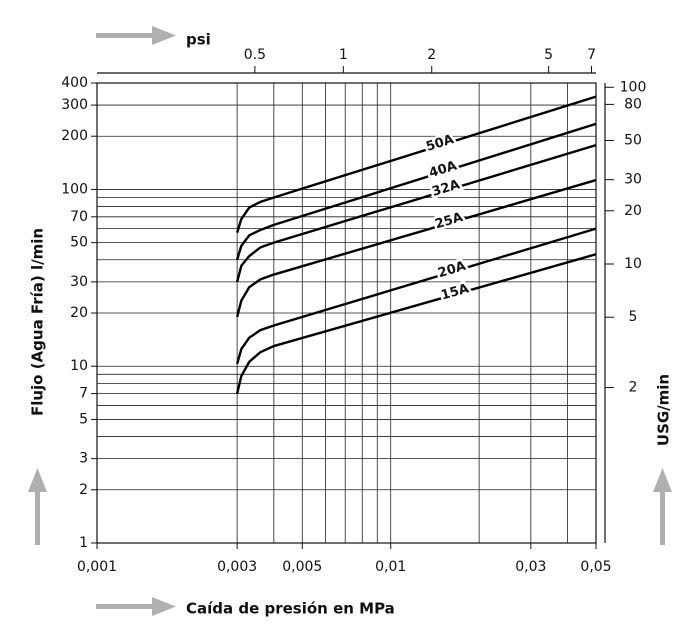  What do you see at coordinates (343, 55) in the screenshot?
I see `x2-tick-label: 1` at bounding box center [343, 55].